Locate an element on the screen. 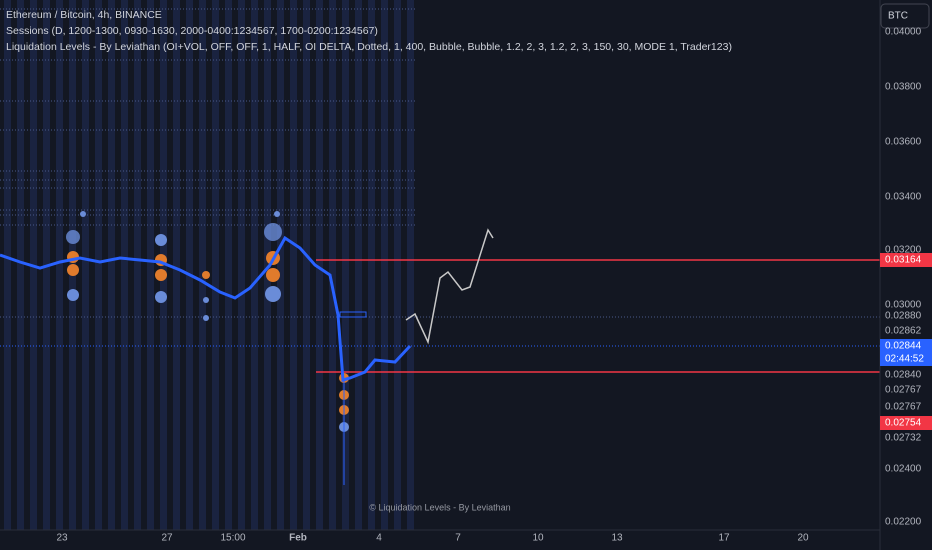 Image resolution: width=932 pixels, height=550 pixels. price-label: 0.04000 is located at coordinates (903, 32).